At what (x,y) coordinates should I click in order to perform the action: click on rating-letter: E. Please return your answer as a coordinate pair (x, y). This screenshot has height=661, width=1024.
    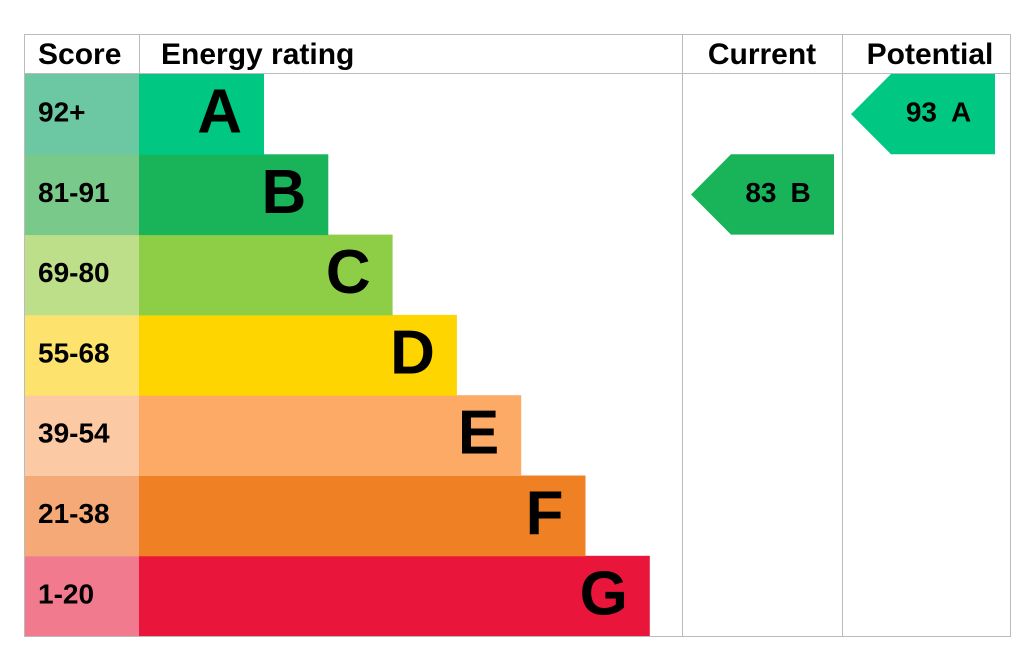
    Looking at the image, I should click on (478, 433).